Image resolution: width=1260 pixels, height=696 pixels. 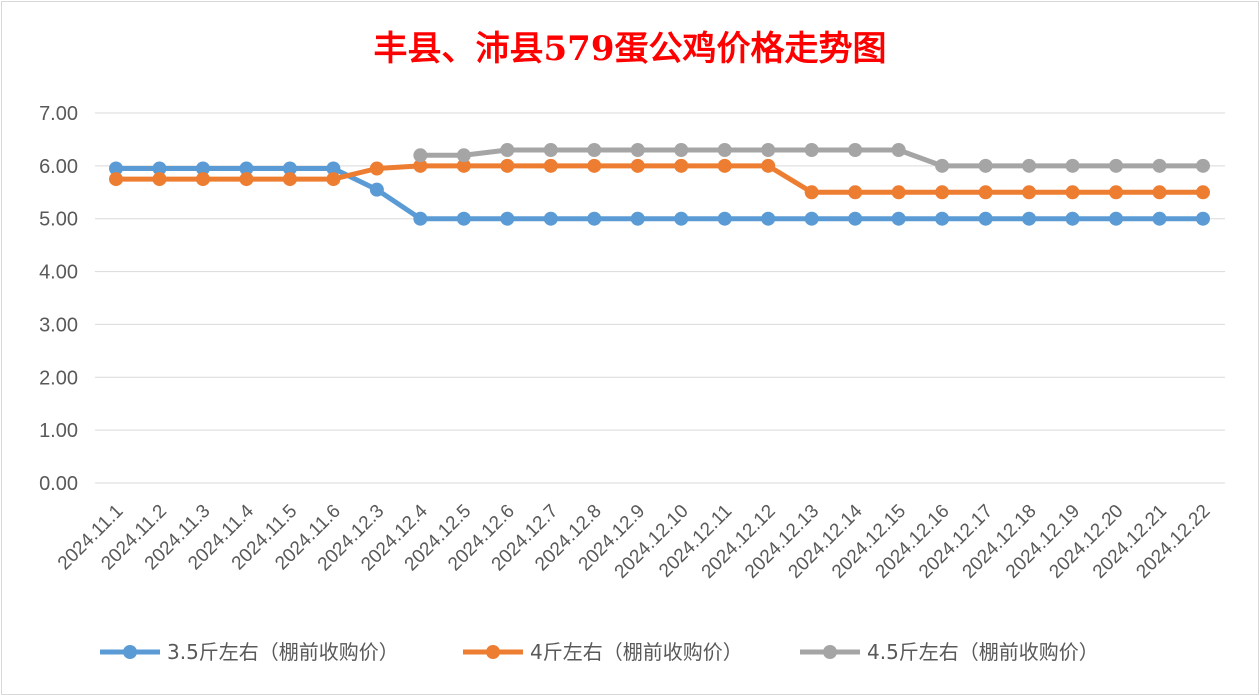 I want to click on y-tick-label: 5.00, so click(x=58, y=220).